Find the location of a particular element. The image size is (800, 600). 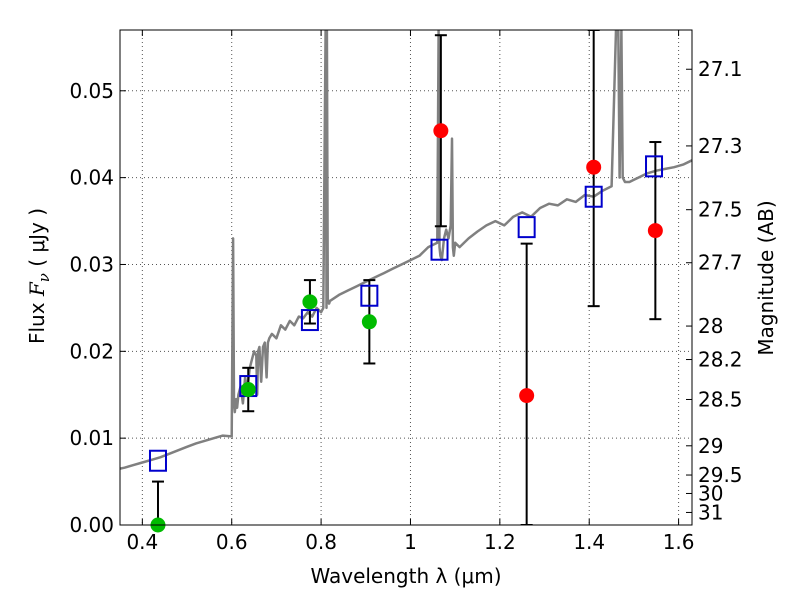

y-axis-title-symbol: F is located at coordinates (37, 289).